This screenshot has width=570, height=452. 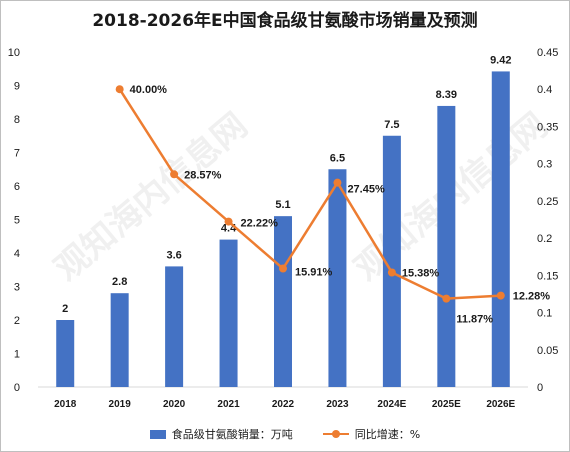 What do you see at coordinates (119, 282) in the screenshot?
I see `bar-data-label: 2.8` at bounding box center [119, 282].